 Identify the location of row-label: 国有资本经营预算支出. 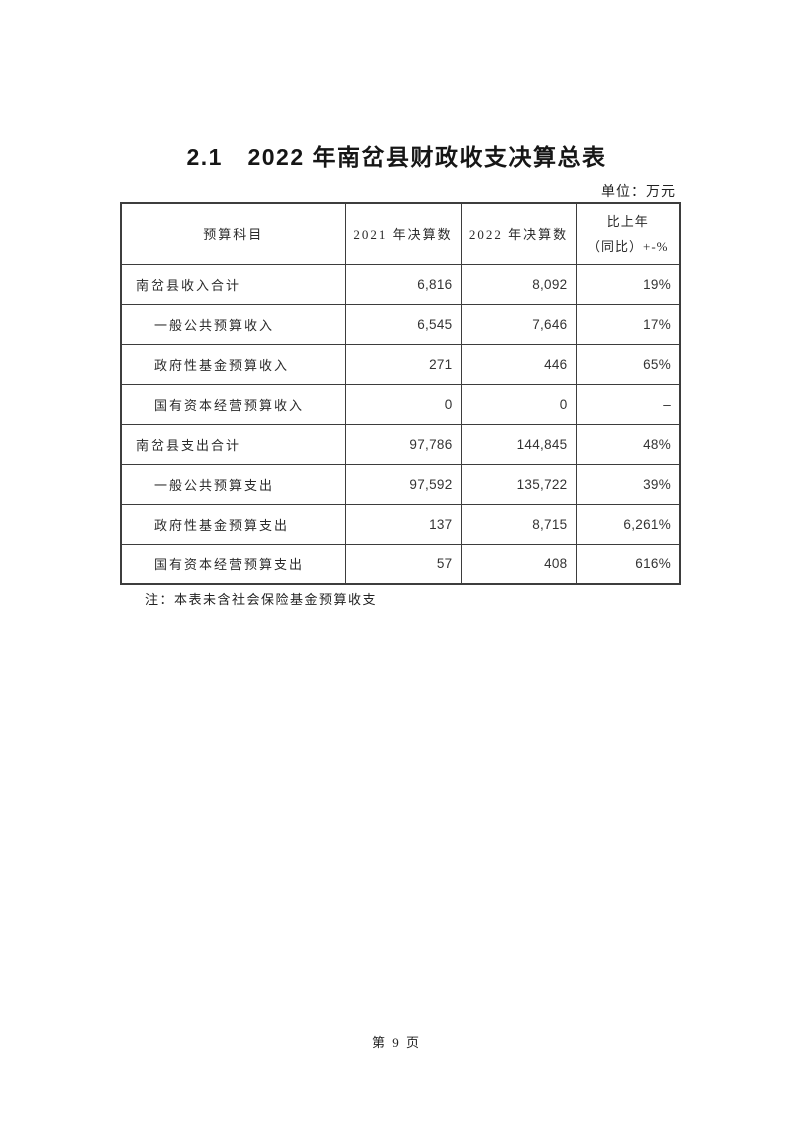
(233, 564).